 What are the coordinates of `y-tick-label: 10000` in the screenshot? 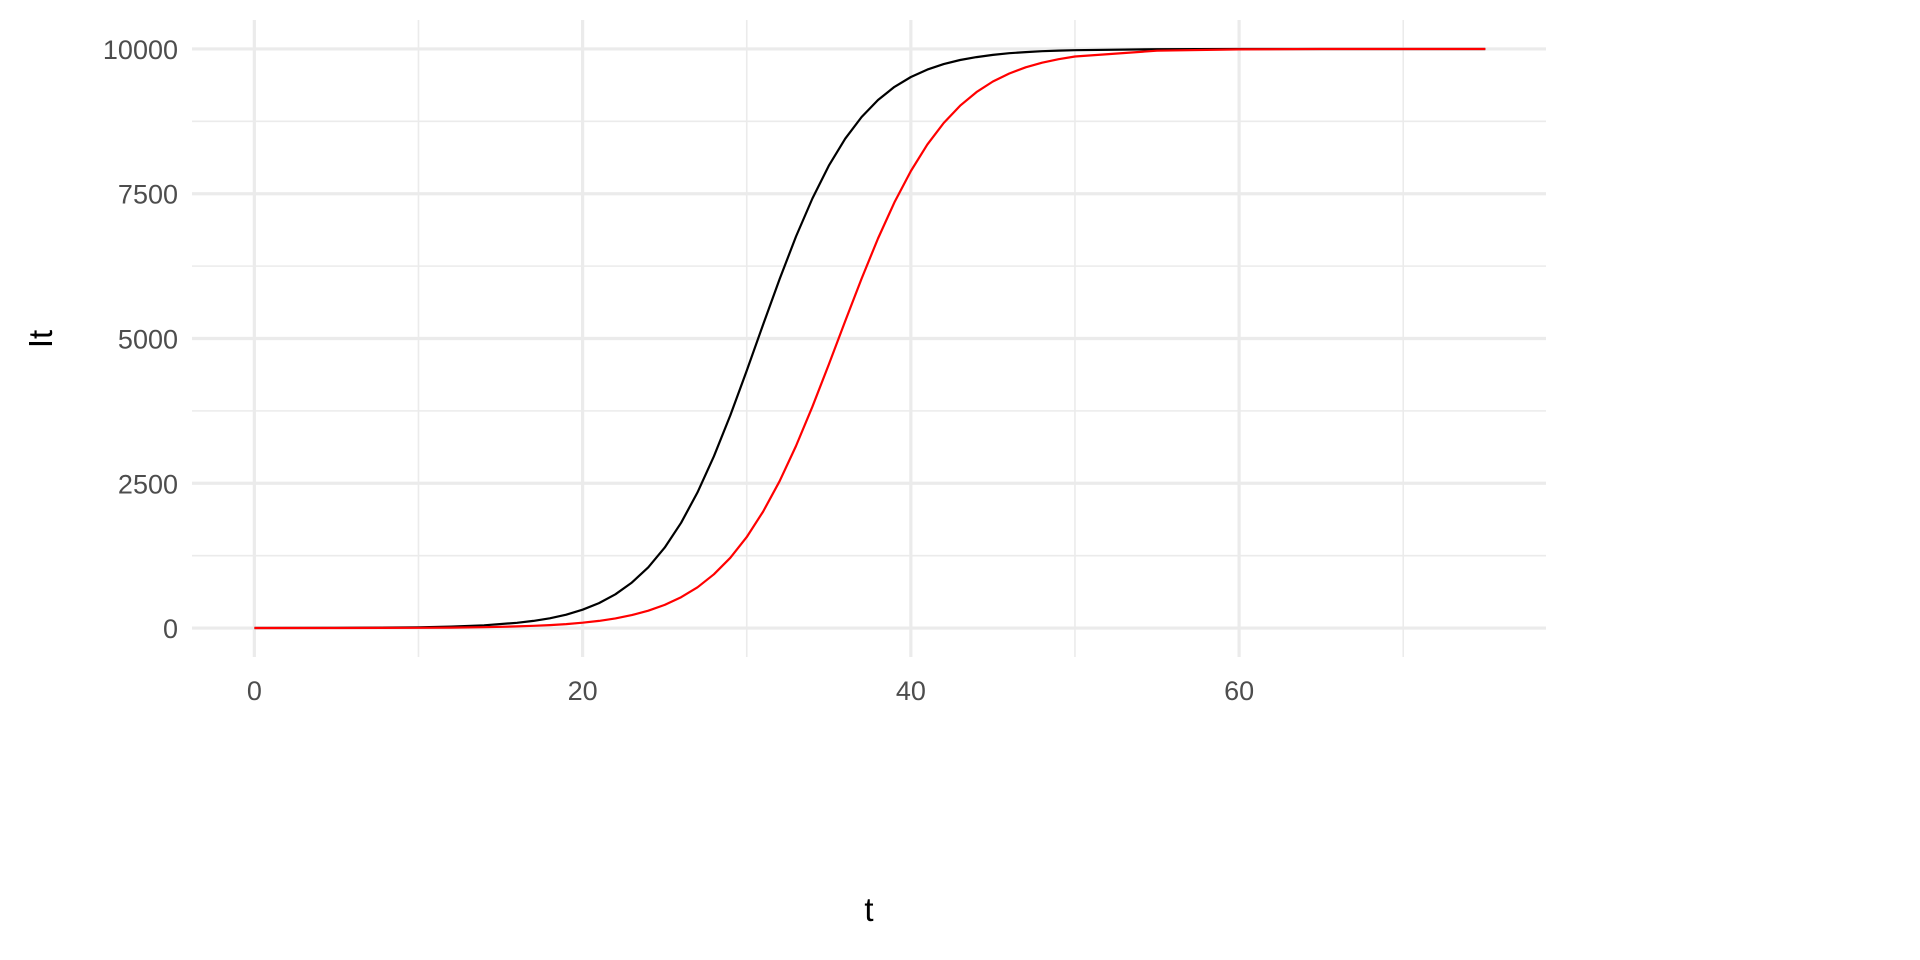 It's located at (140, 50).